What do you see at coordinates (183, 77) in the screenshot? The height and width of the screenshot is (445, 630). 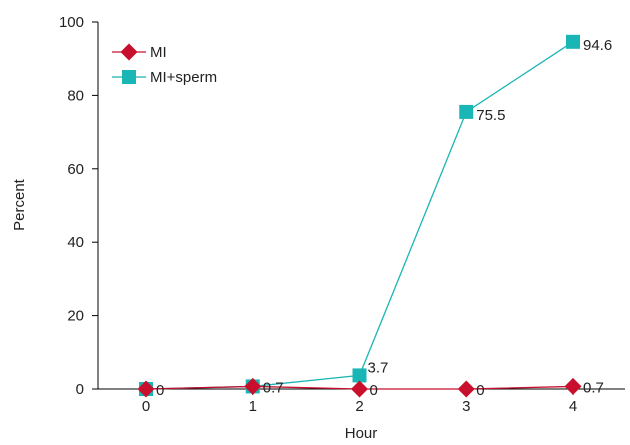 I see `legend-label: MI+sperm` at bounding box center [183, 77].